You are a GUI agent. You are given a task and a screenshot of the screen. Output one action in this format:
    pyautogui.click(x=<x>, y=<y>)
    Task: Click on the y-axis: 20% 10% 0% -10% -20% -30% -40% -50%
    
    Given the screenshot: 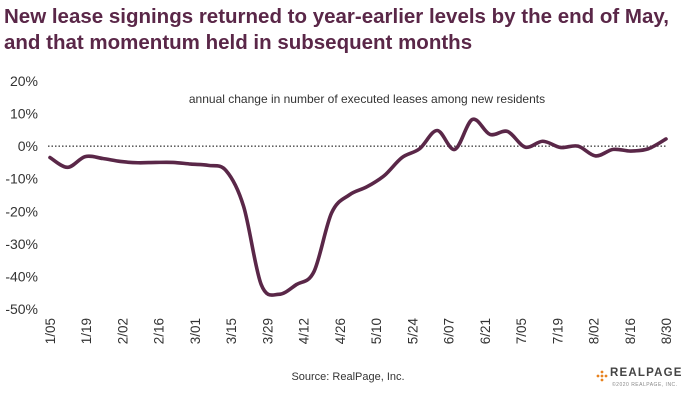 What is the action you would take?
    pyautogui.click(x=21, y=195)
    